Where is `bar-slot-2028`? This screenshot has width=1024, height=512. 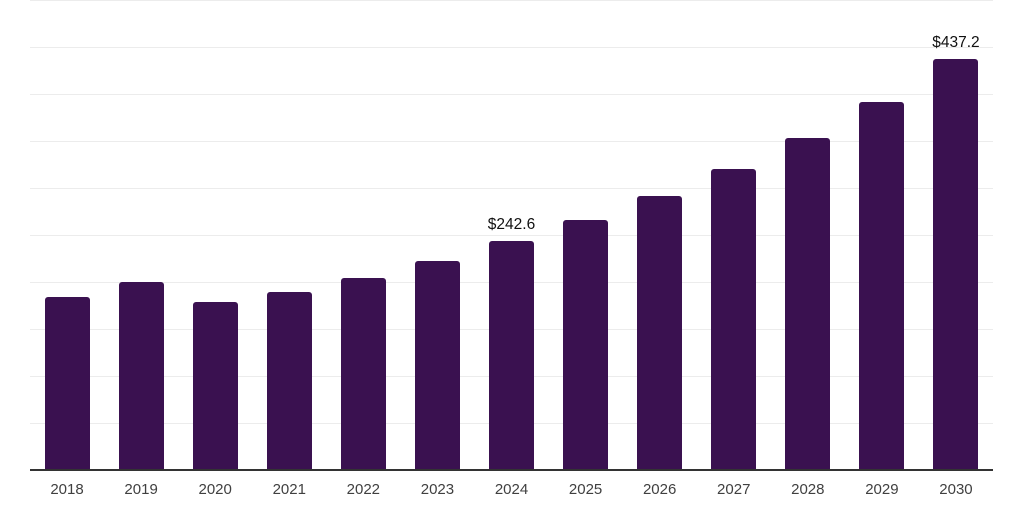 bar-slot-2028 is located at coordinates (808, 234).